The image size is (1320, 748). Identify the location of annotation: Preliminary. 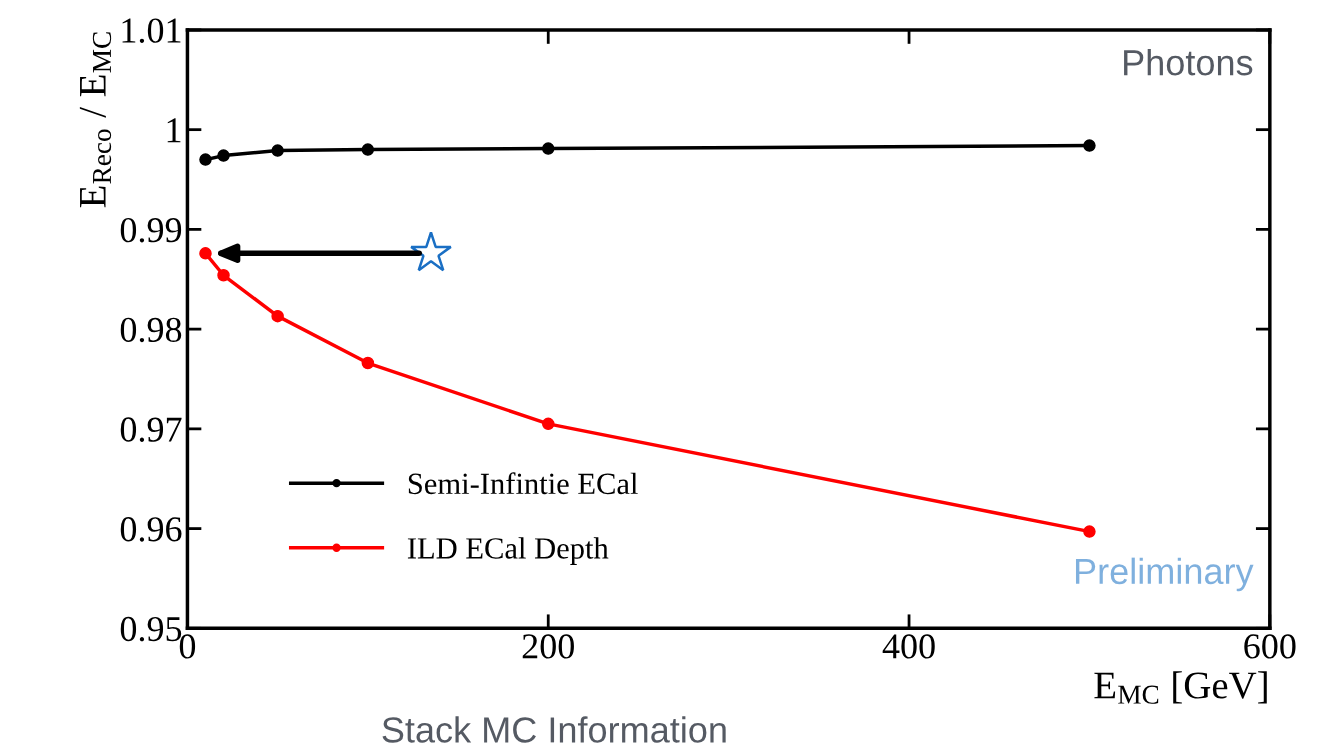
(1164, 574).